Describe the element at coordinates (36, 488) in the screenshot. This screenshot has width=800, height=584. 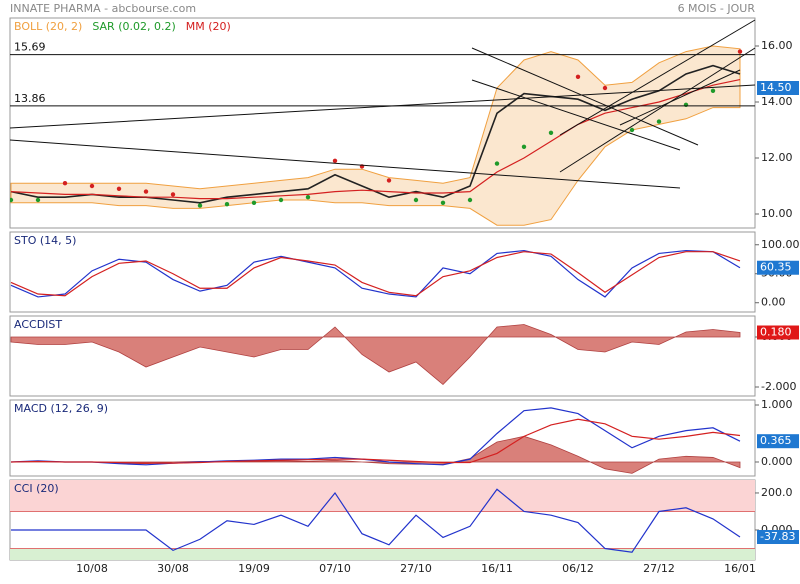
I see `panel-title: CCI (20)` at that location.